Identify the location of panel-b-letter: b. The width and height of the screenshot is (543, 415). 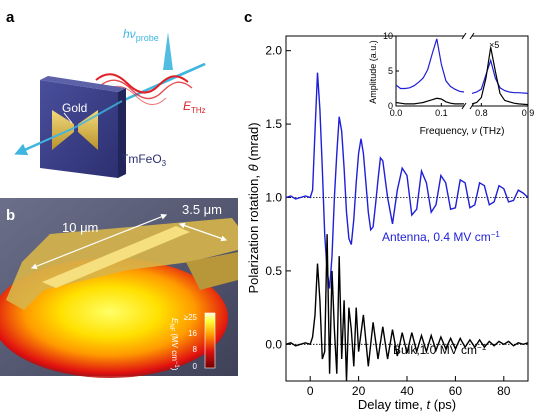
(10, 215).